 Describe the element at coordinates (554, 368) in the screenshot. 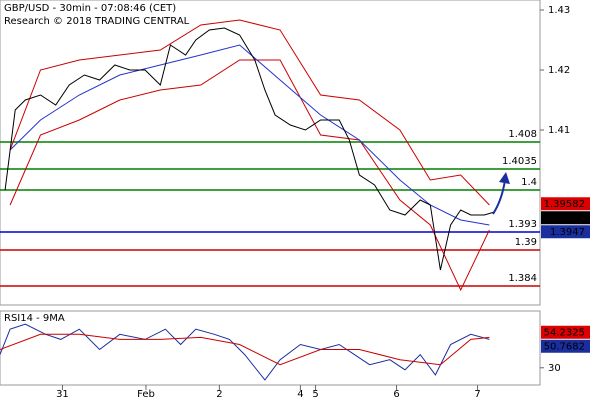

I see `y-tick-label: 30` at that location.